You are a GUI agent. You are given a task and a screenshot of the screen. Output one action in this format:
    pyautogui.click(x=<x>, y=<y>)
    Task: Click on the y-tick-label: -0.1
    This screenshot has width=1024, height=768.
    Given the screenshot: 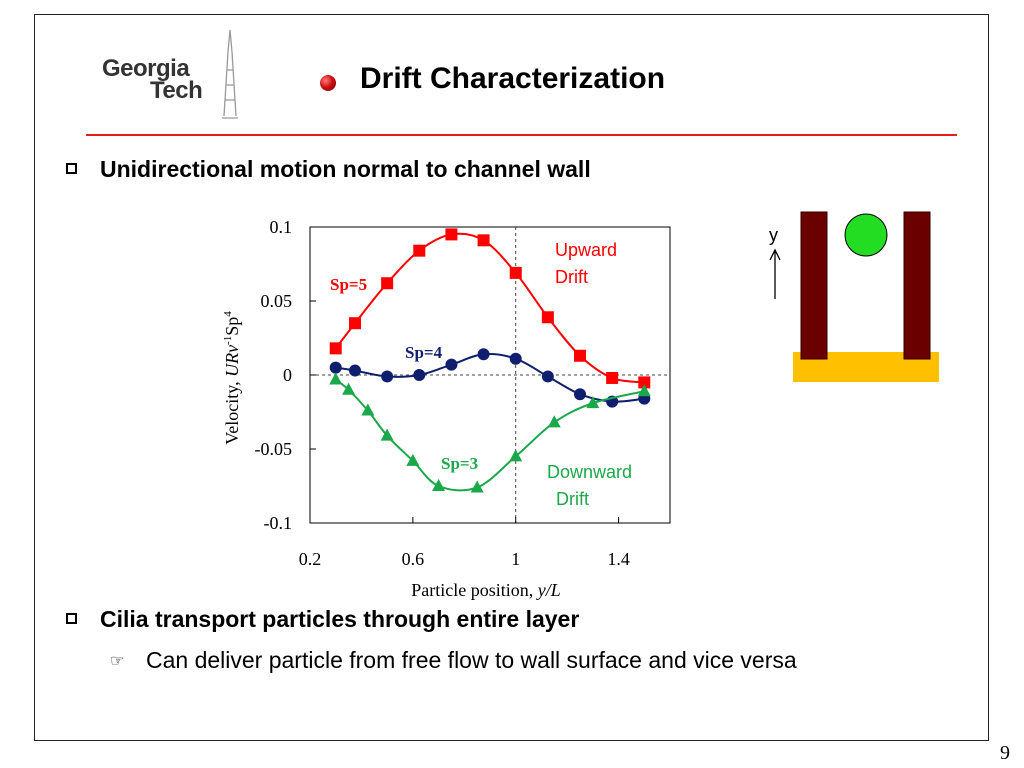 What is the action you would take?
    pyautogui.click(x=278, y=523)
    